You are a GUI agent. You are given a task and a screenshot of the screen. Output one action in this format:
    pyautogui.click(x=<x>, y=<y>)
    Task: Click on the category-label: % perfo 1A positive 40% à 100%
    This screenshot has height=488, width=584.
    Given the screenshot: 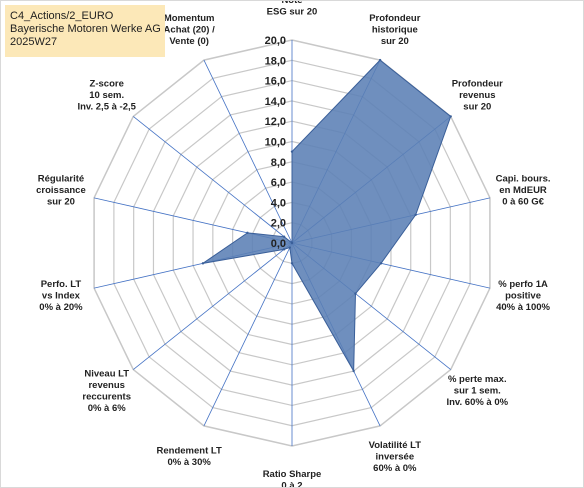 What is the action you would take?
    pyautogui.click(x=523, y=296)
    